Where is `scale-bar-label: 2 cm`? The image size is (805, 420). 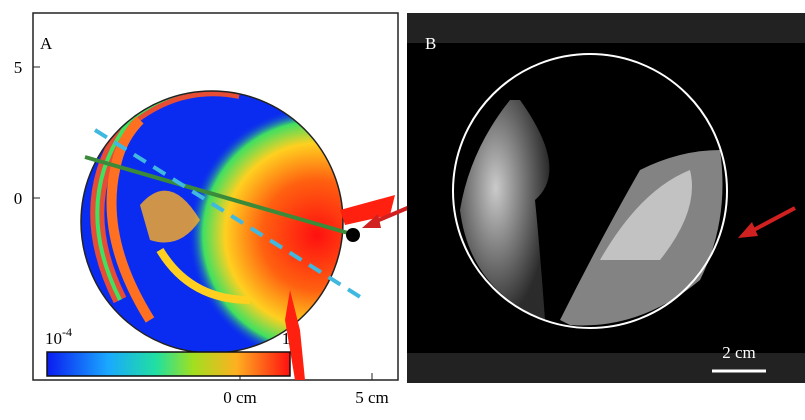
scale-bar-label: 2 cm is located at coordinates (739, 352).